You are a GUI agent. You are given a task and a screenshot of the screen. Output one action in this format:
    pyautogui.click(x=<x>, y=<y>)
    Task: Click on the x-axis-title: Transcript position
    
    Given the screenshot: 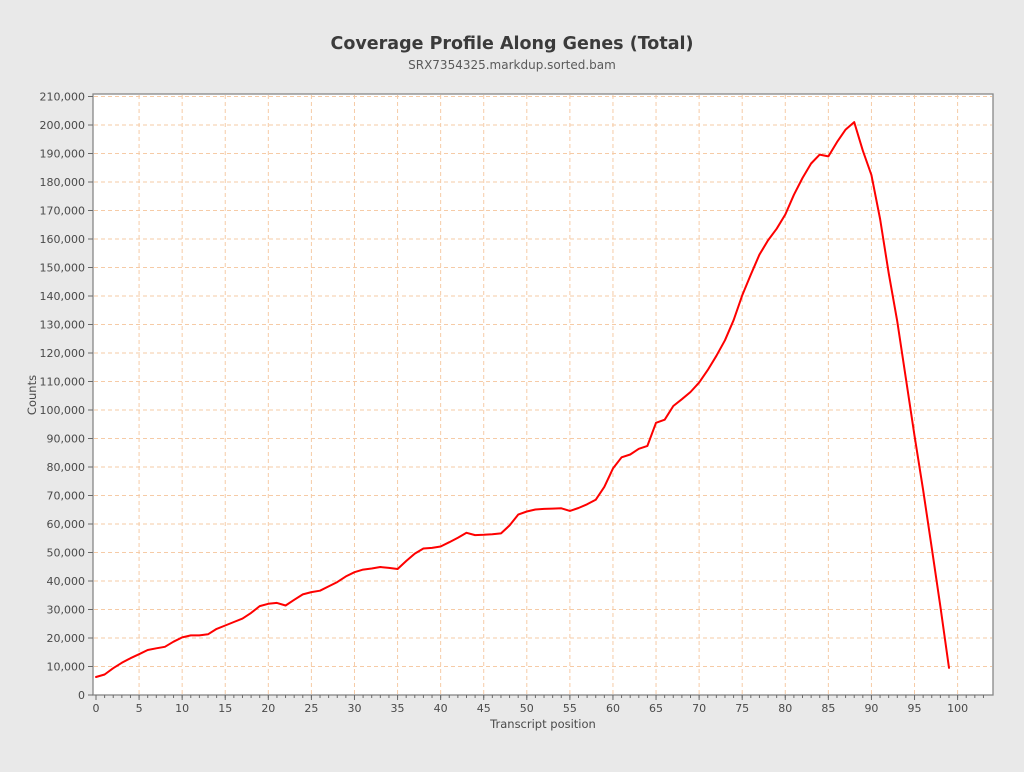 What is the action you would take?
    pyautogui.click(x=542, y=724)
    